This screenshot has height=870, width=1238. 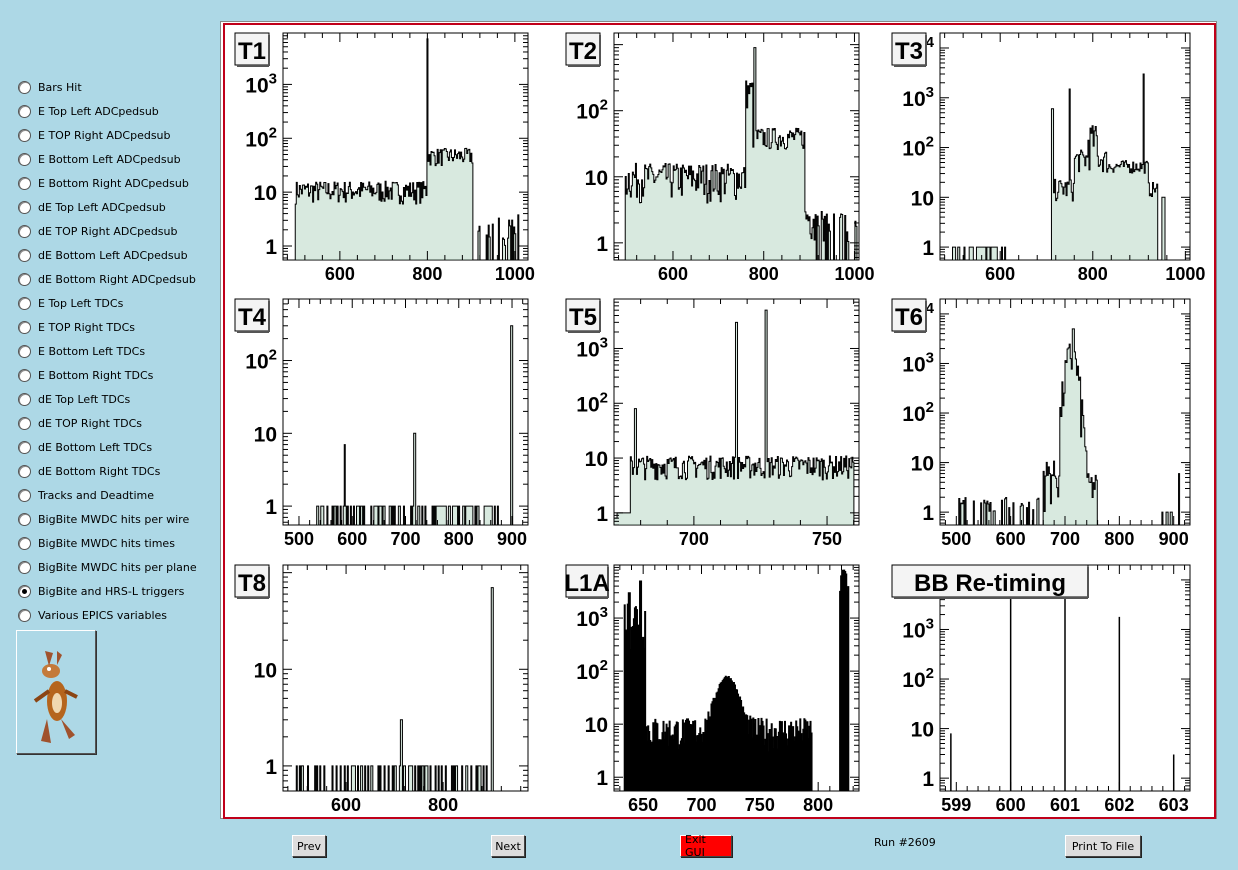 I want to click on sidebar-item: dE Bottom Left TDCs, so click(x=85, y=447).